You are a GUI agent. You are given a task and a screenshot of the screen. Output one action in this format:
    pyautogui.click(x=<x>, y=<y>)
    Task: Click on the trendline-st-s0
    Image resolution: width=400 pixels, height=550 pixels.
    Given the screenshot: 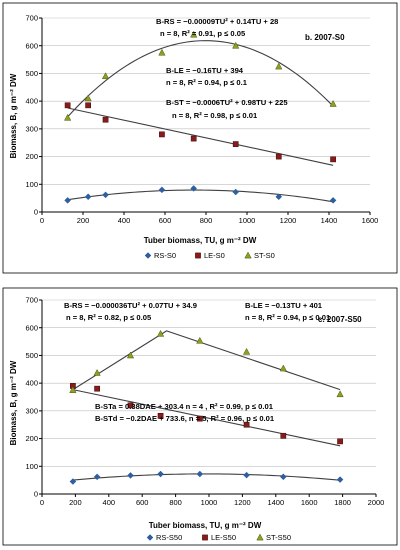 What is the action you would take?
    pyautogui.click(x=200, y=79)
    